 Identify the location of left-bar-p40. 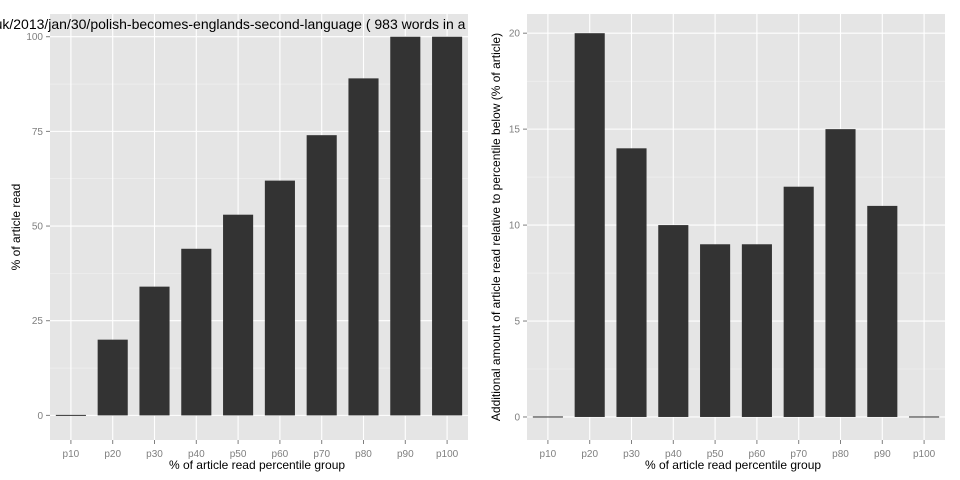
(196, 332).